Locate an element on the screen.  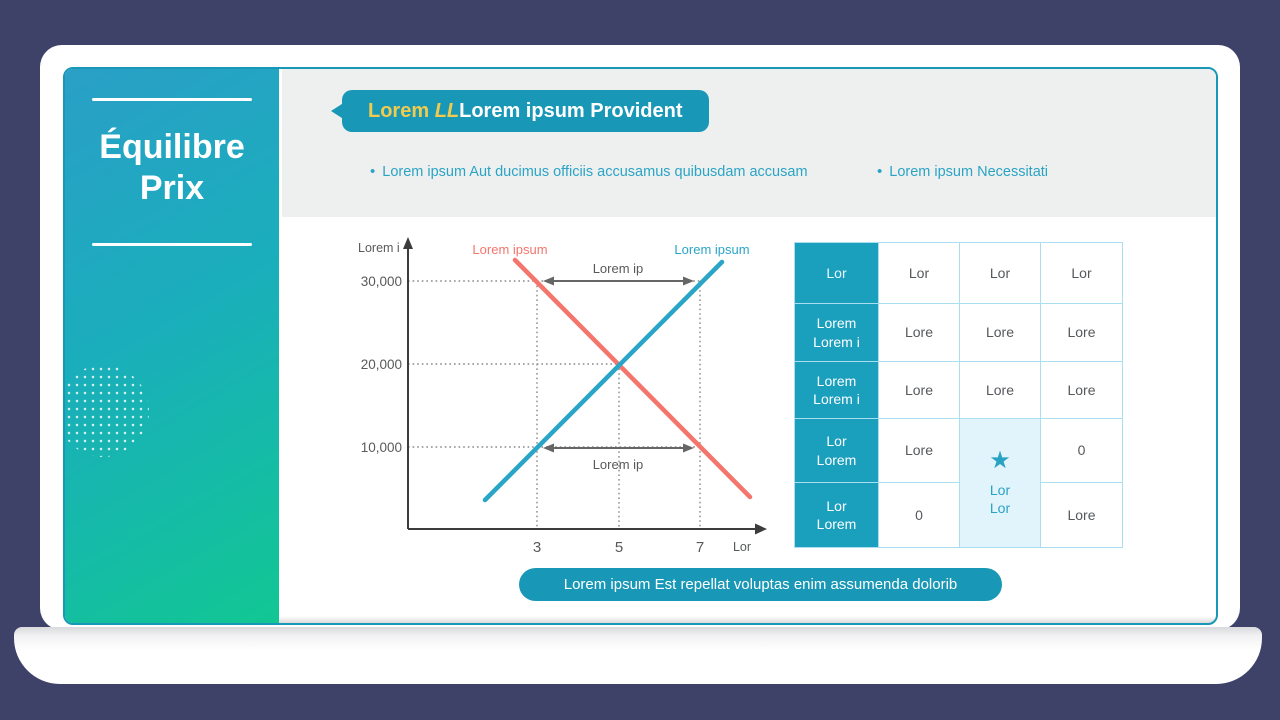
x-axis-label: Lor is located at coordinates (742, 547).